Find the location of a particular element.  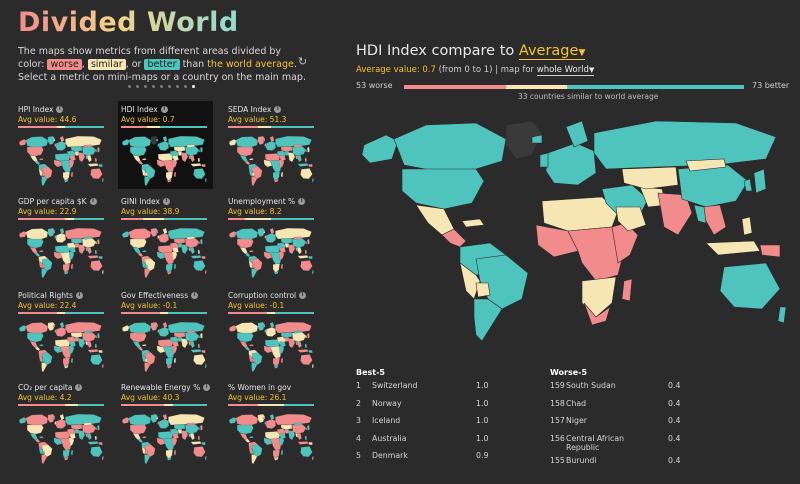

info-icon: i is located at coordinates (60, 109).